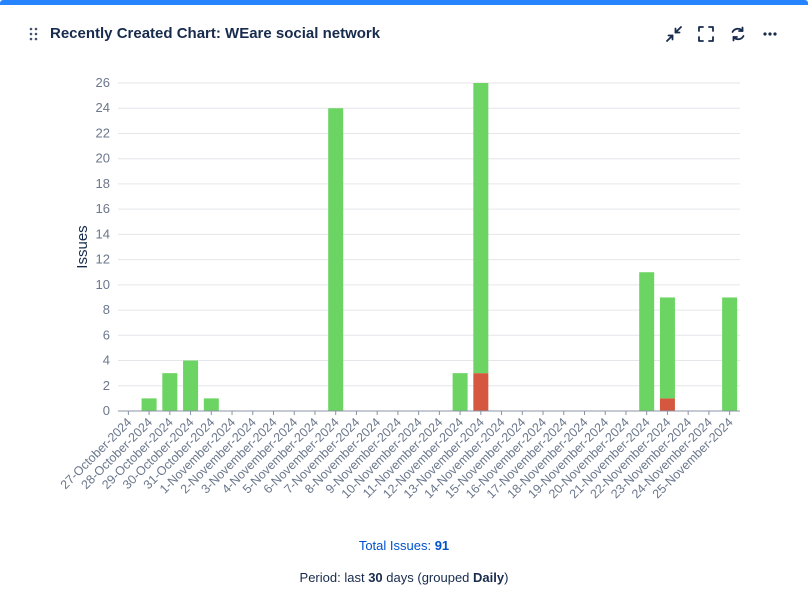 The image size is (808, 590). What do you see at coordinates (103, 82) in the screenshot?
I see `y-tick-label: 26` at bounding box center [103, 82].